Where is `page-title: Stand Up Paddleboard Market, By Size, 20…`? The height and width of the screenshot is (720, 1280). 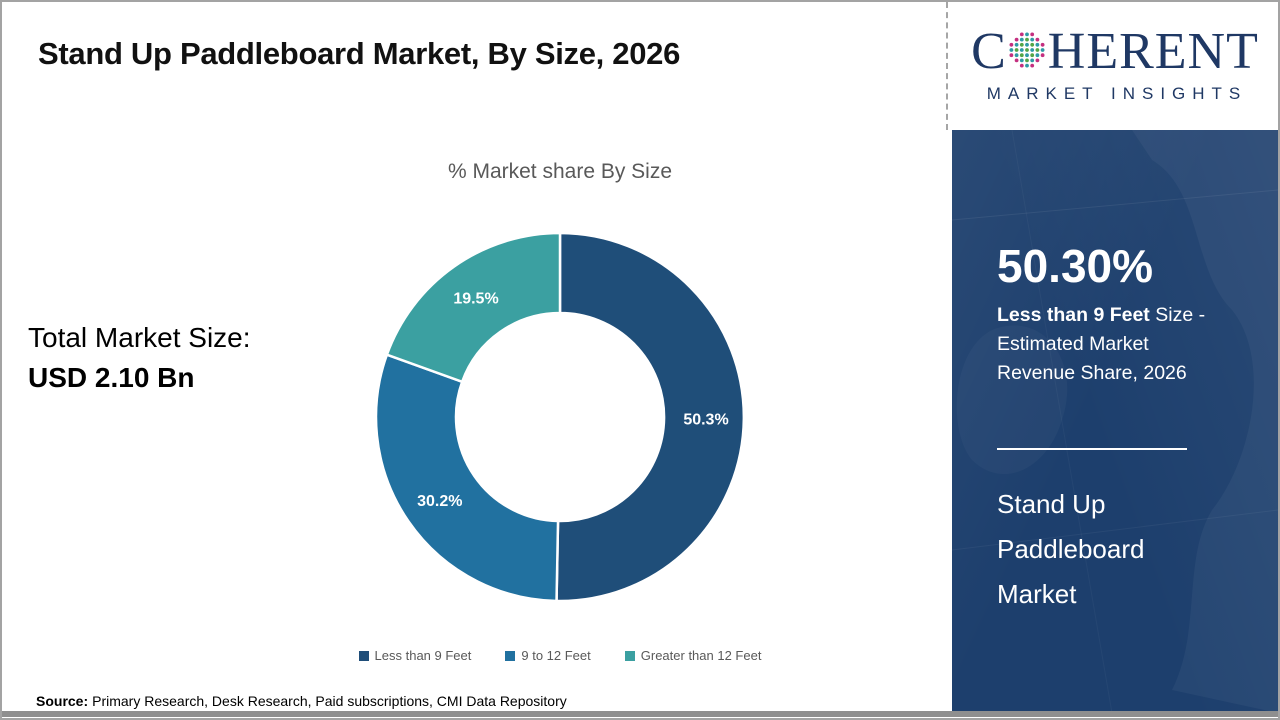
page-title: Stand Up Paddleboard Market, By Size, 20… is located at coordinates (359, 53).